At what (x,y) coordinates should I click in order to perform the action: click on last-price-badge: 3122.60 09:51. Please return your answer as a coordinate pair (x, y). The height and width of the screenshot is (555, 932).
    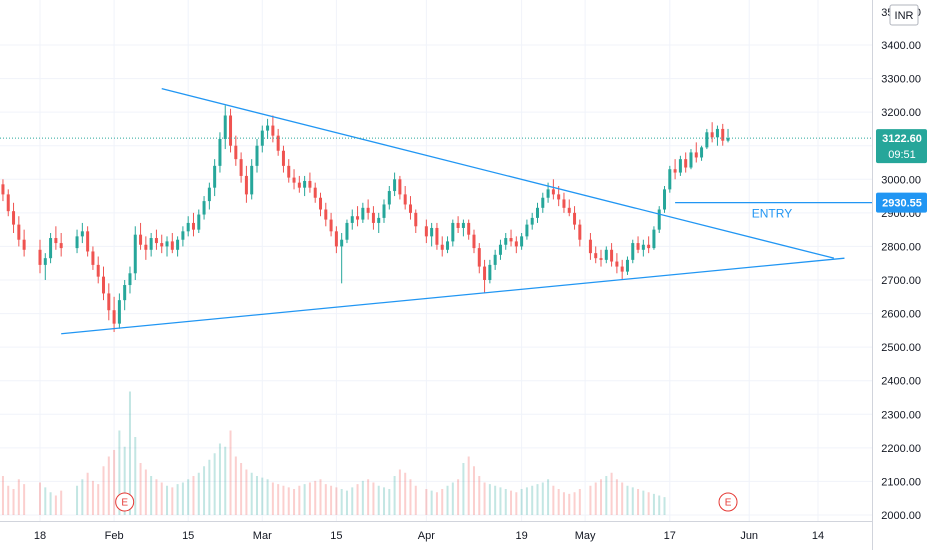
    Looking at the image, I should click on (901, 146).